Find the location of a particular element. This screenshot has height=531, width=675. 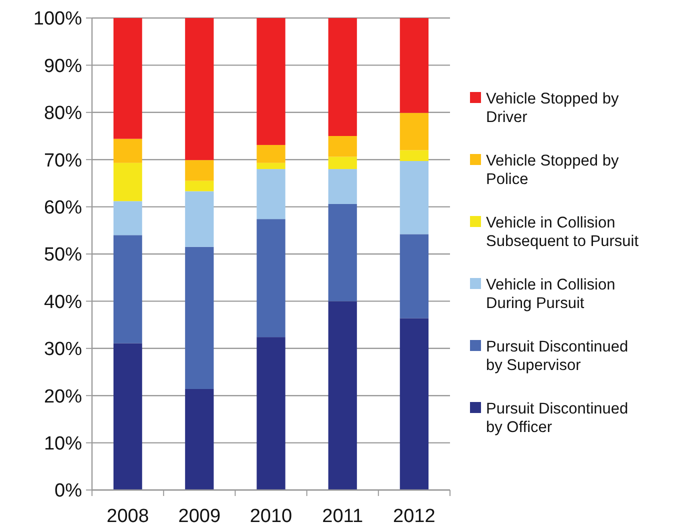

x-tick-label: 2009 is located at coordinates (199, 516).